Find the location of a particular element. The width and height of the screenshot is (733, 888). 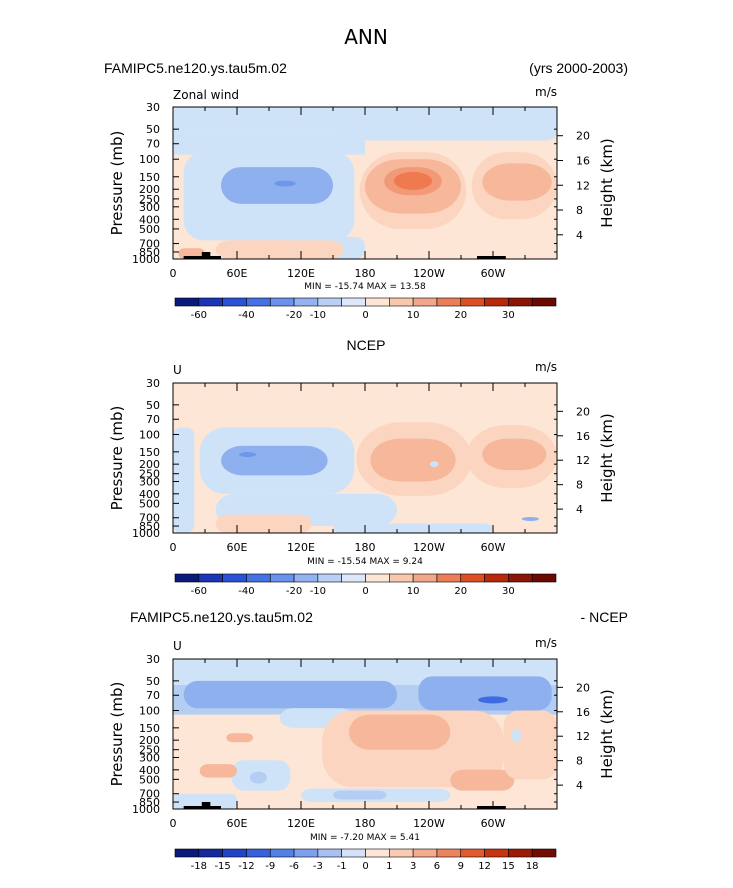

colorbar-label: -12 is located at coordinates (246, 866).